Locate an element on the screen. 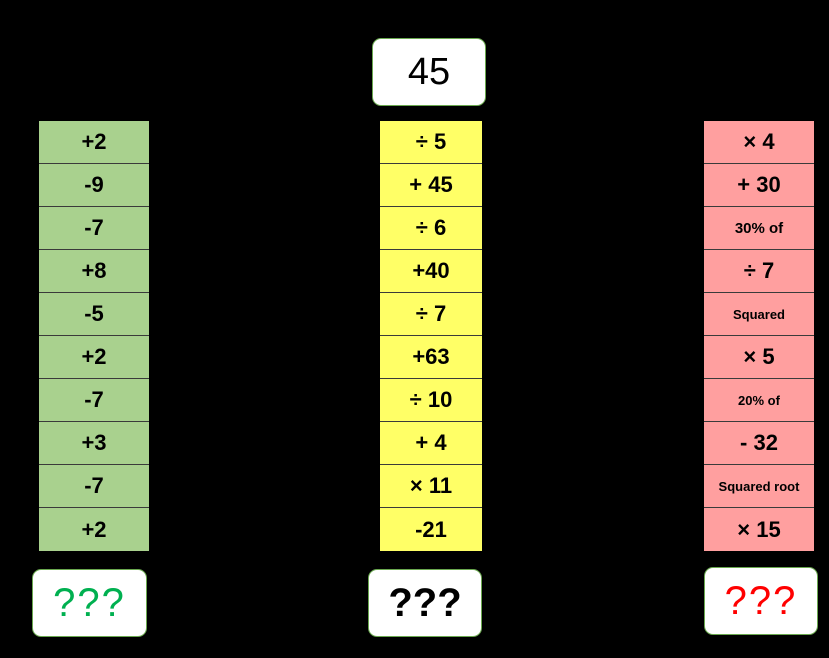  red-step: - 32 is located at coordinates (759, 443).